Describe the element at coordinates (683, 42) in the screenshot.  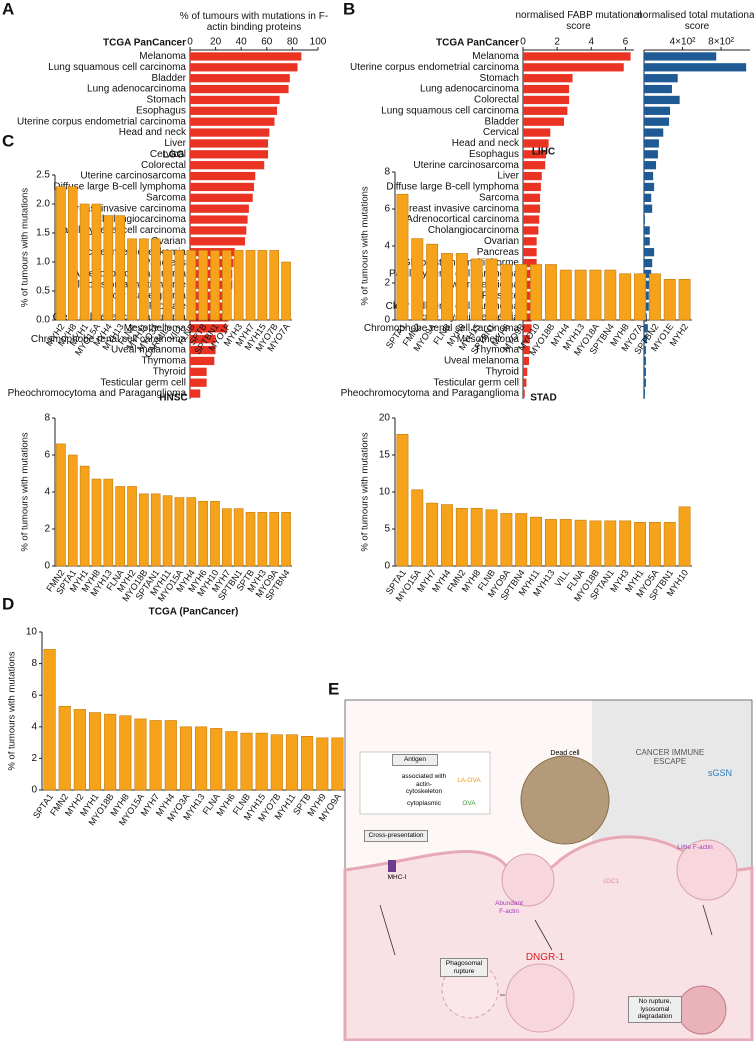
I see `x-tick-label: 4×10²` at that location.